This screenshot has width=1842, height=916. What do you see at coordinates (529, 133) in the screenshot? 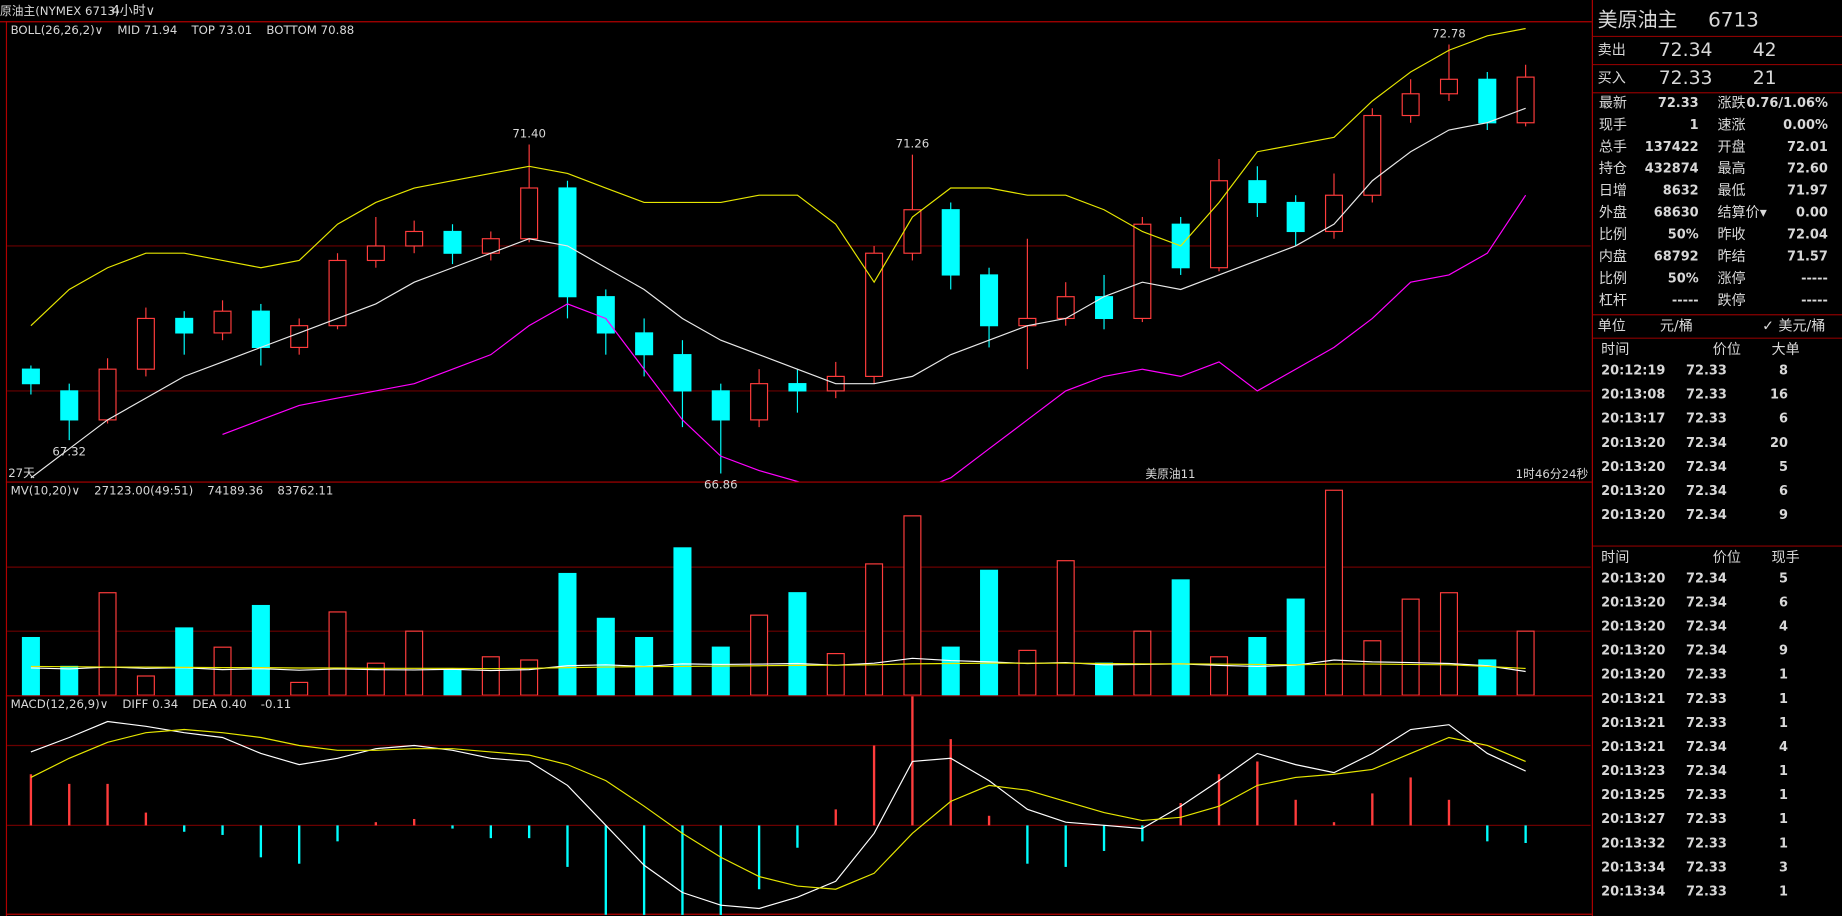
I see `extreme-label: 71.40` at bounding box center [529, 133].